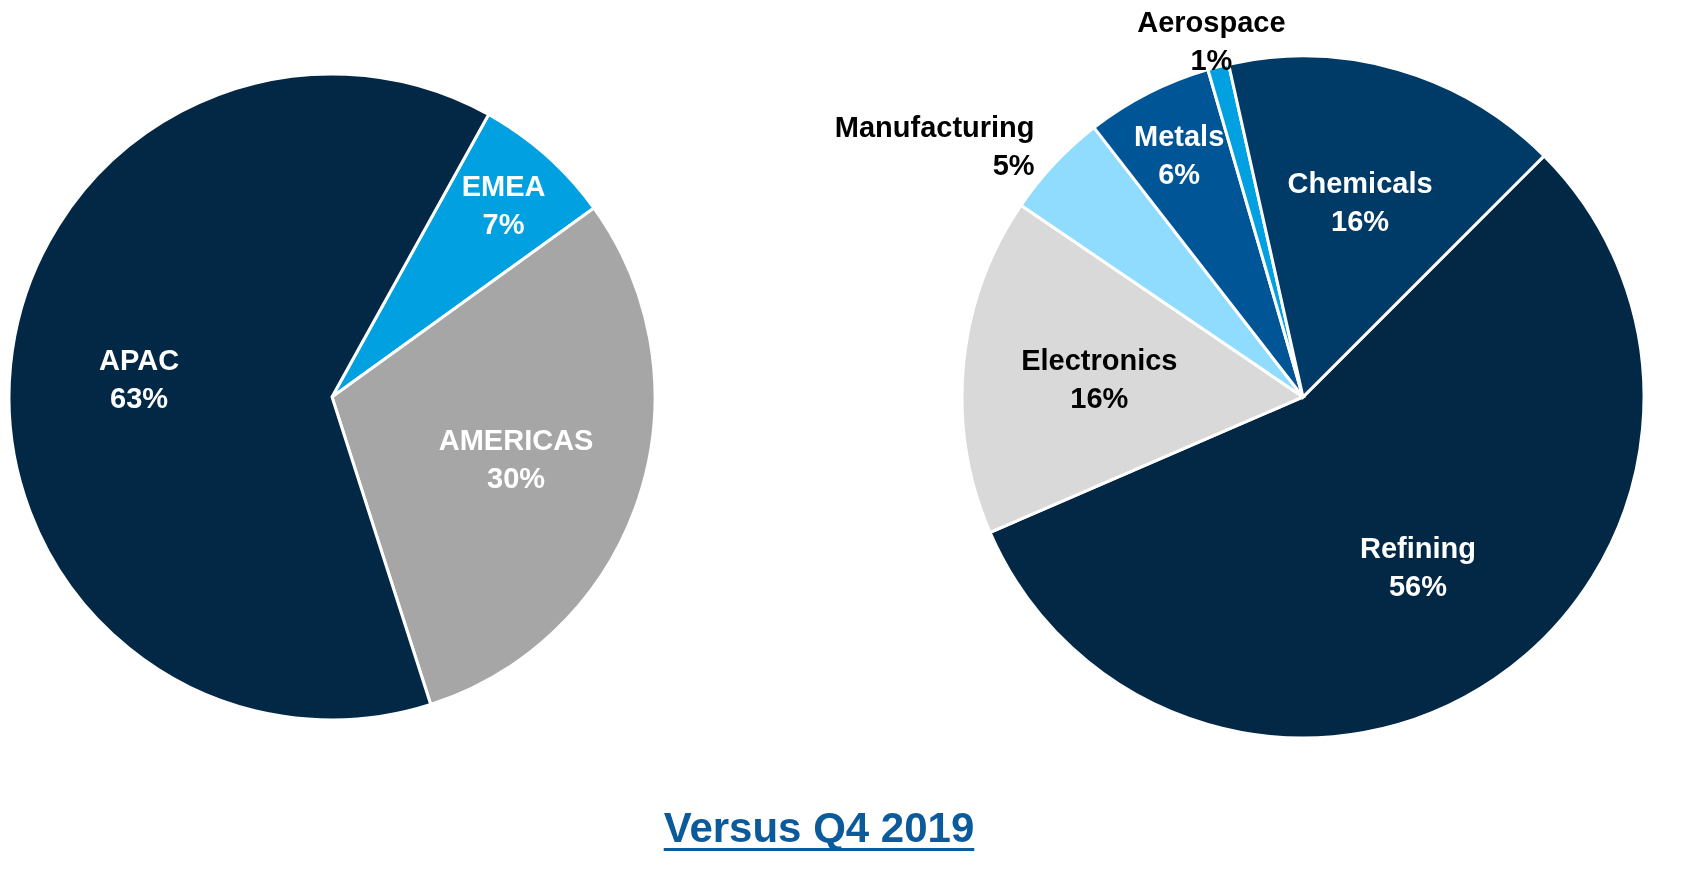 The width and height of the screenshot is (1707, 886). Describe the element at coordinates (1418, 548) in the screenshot. I see `slice-label: Refining` at that location.